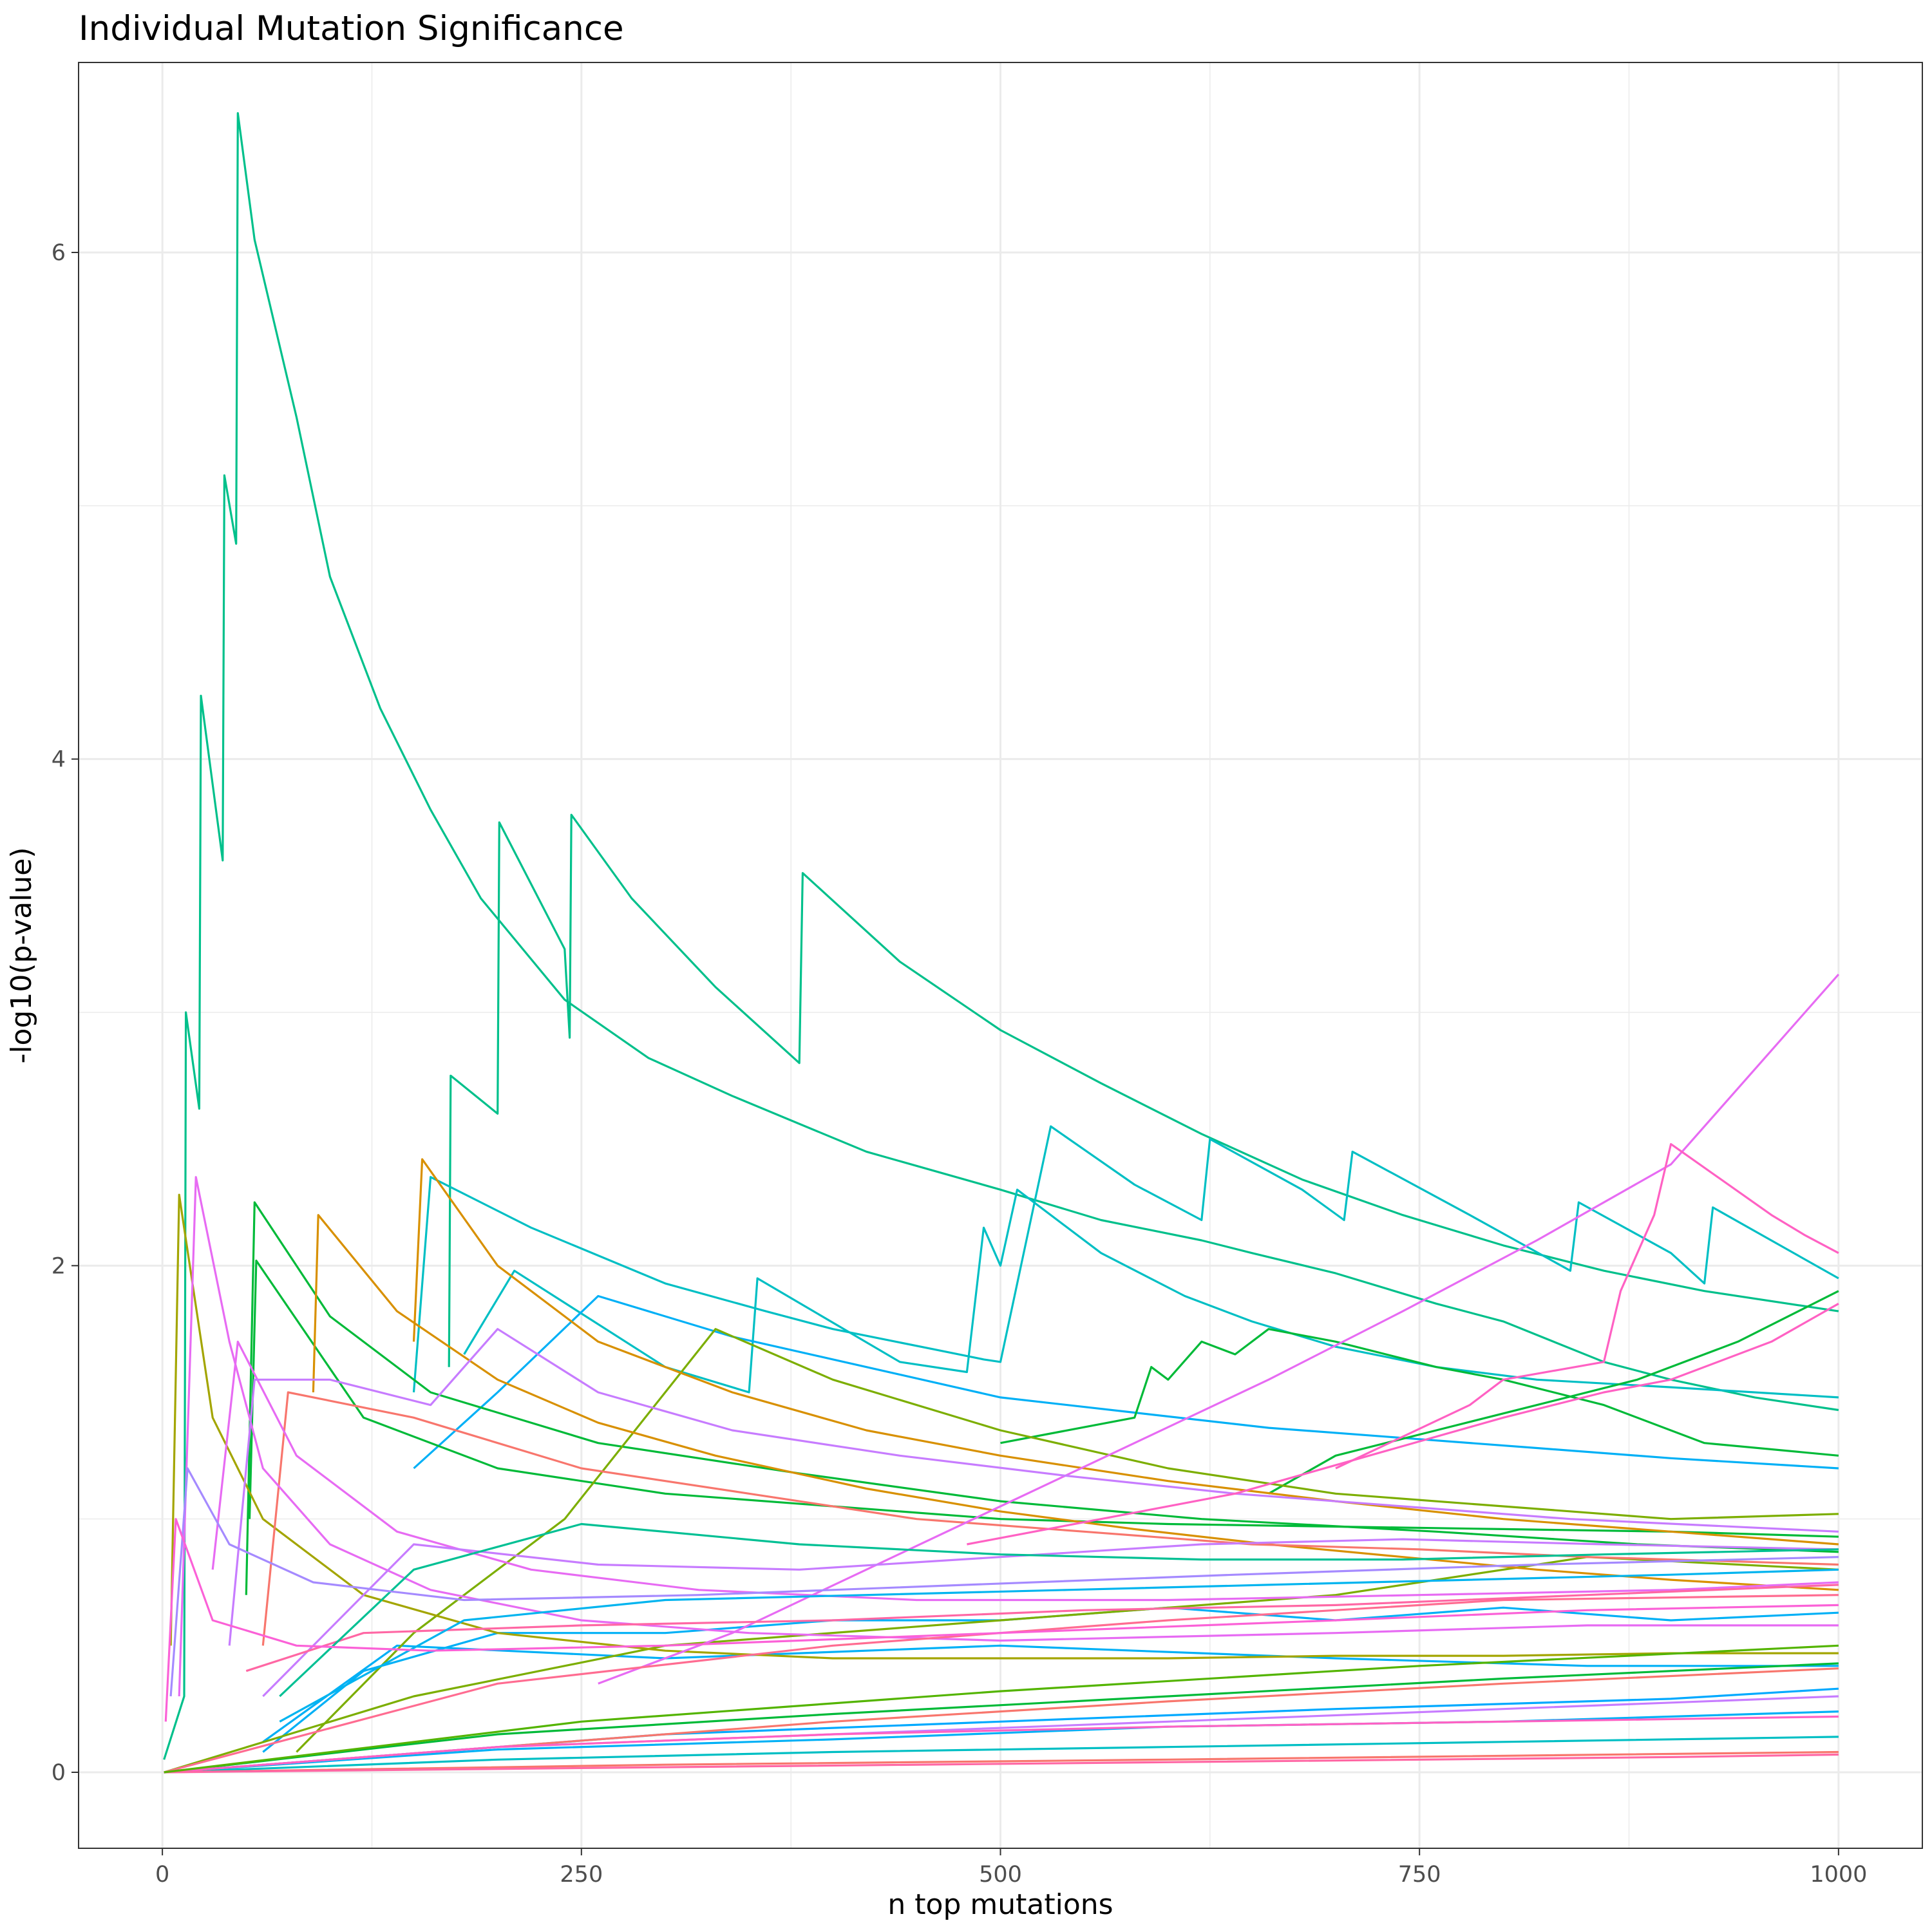  I want to click on chart-title: Individual Mutation Significance, so click(351, 28).